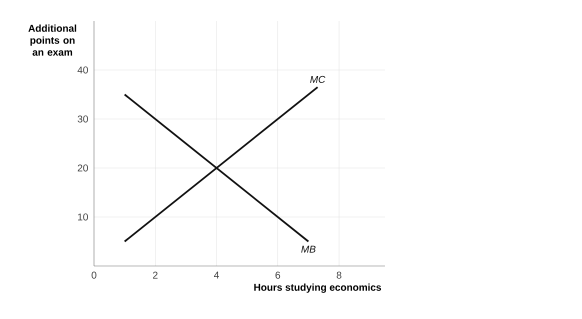  What do you see at coordinates (83, 217) in the screenshot?
I see `y-tick-label: 10` at bounding box center [83, 217].